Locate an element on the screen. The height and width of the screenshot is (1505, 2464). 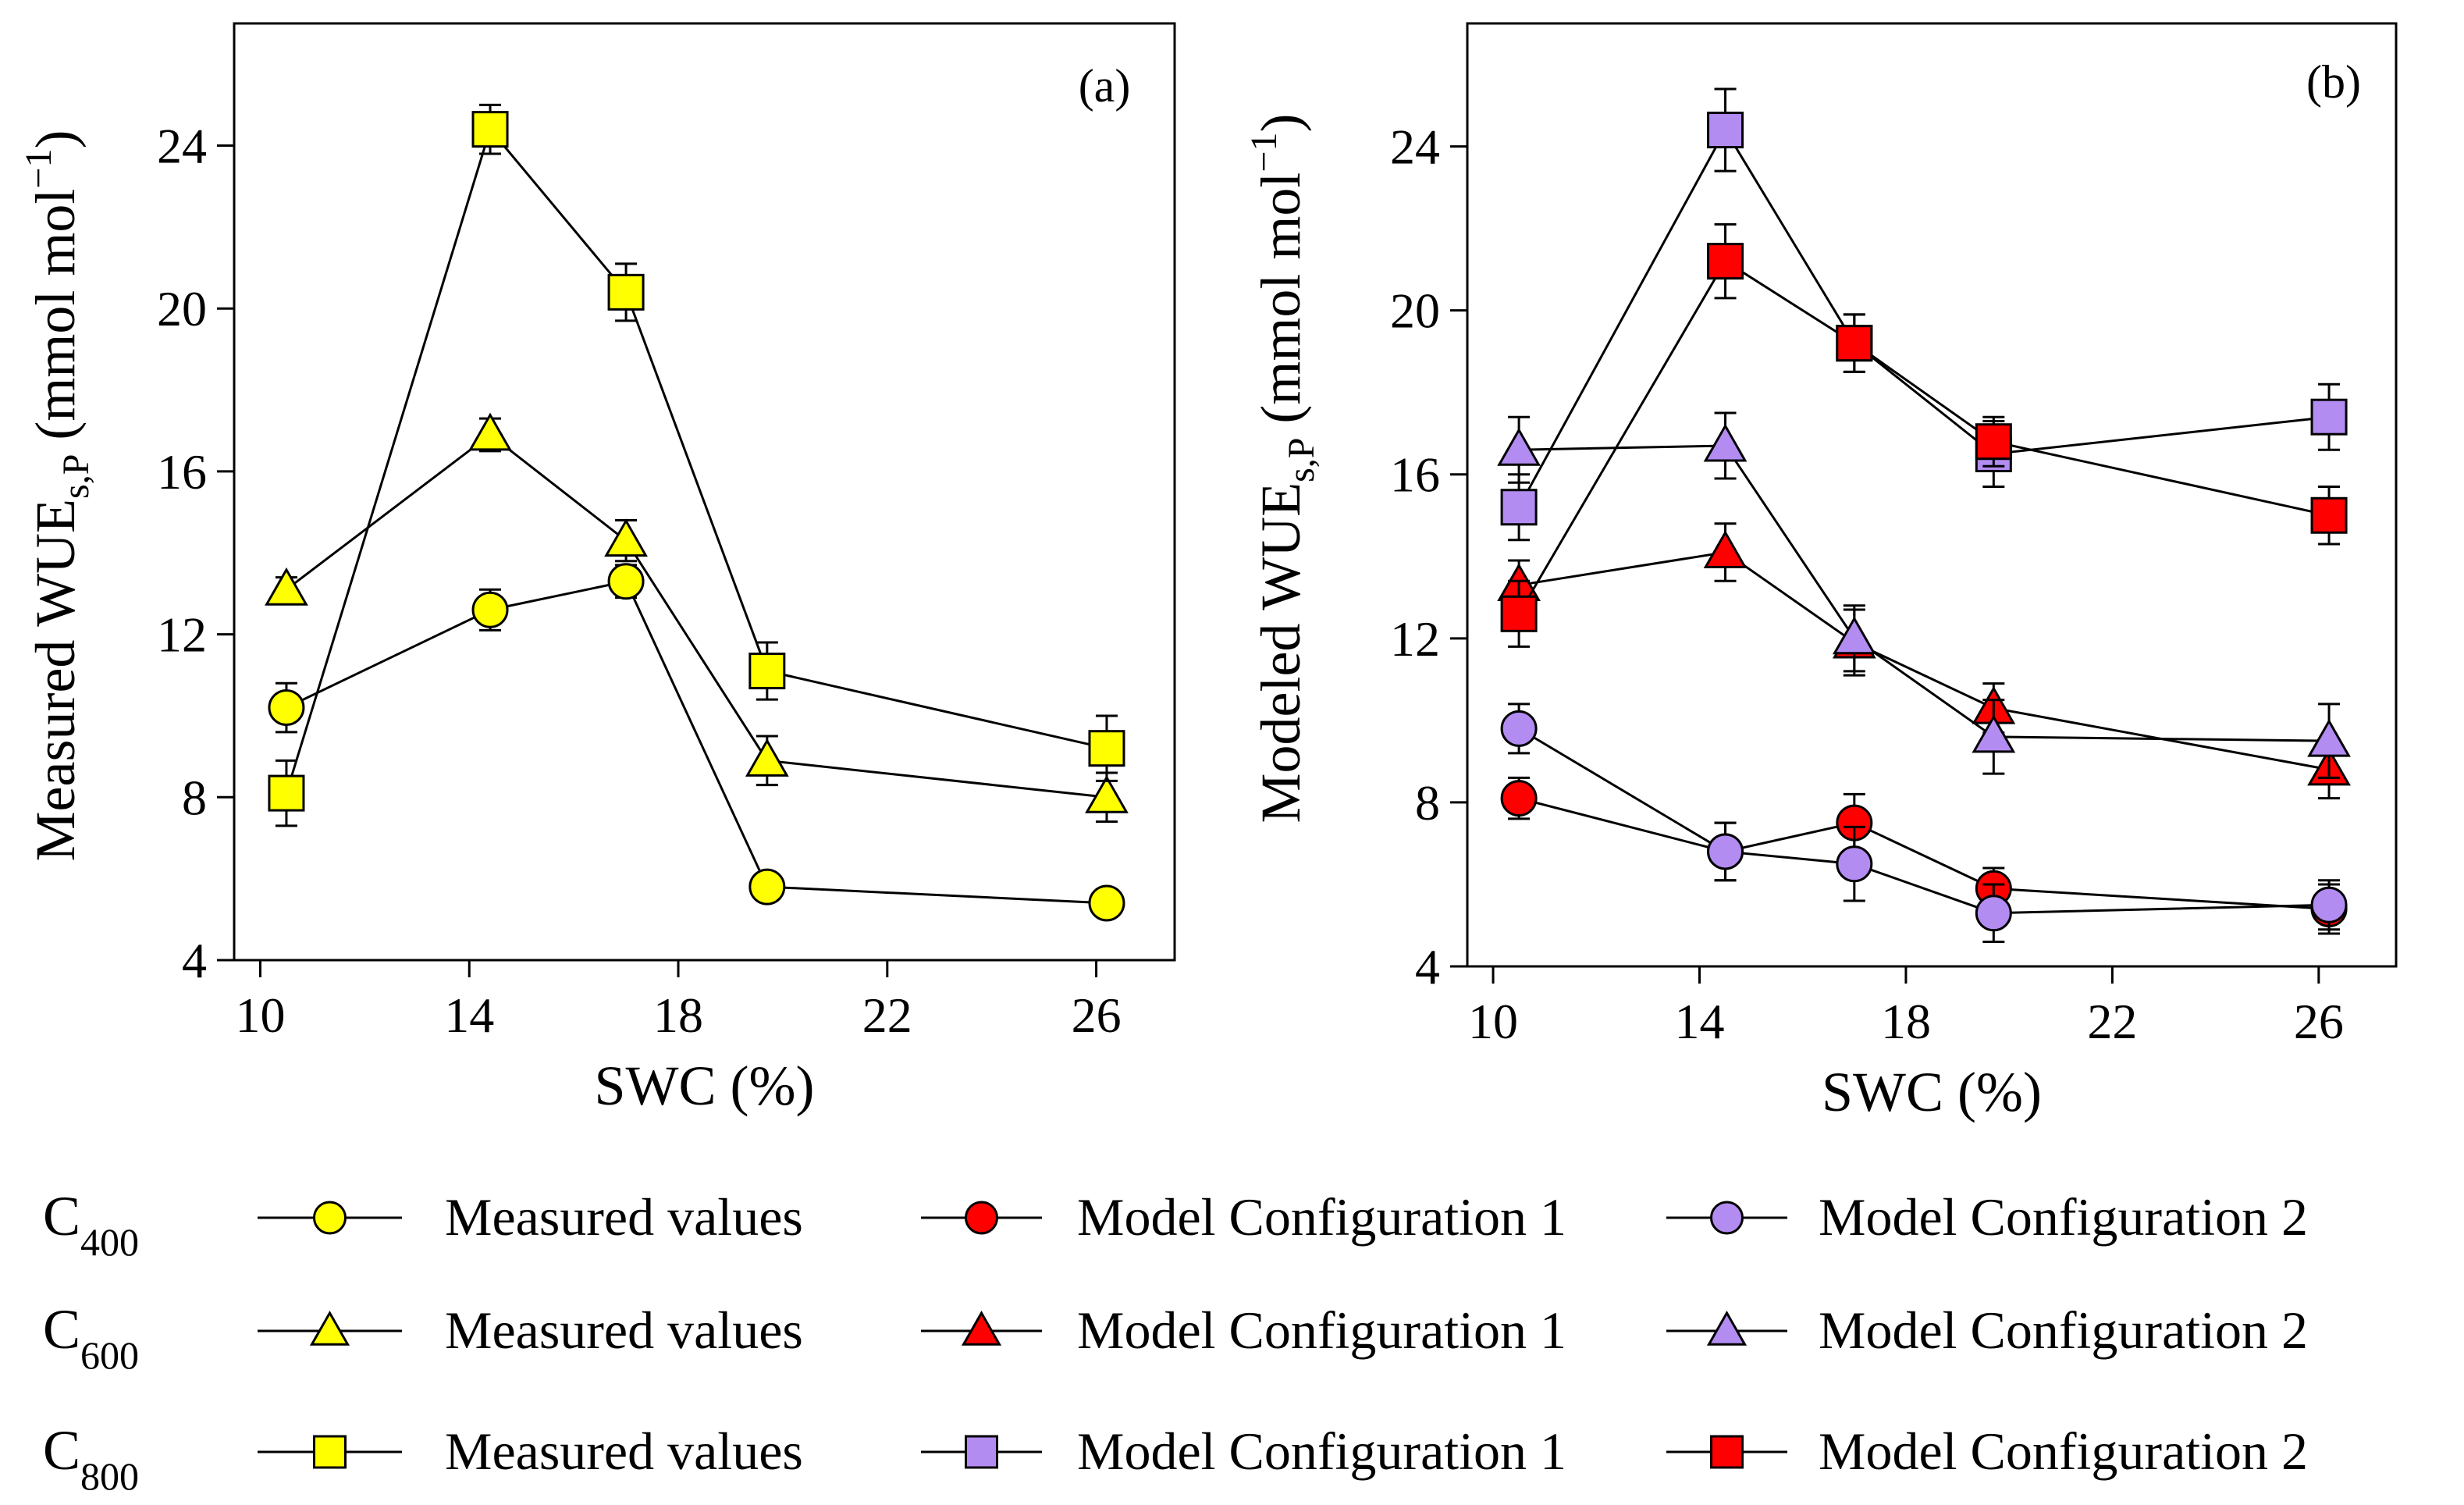
legend-row-label-sub: 400 is located at coordinates (109, 1242).